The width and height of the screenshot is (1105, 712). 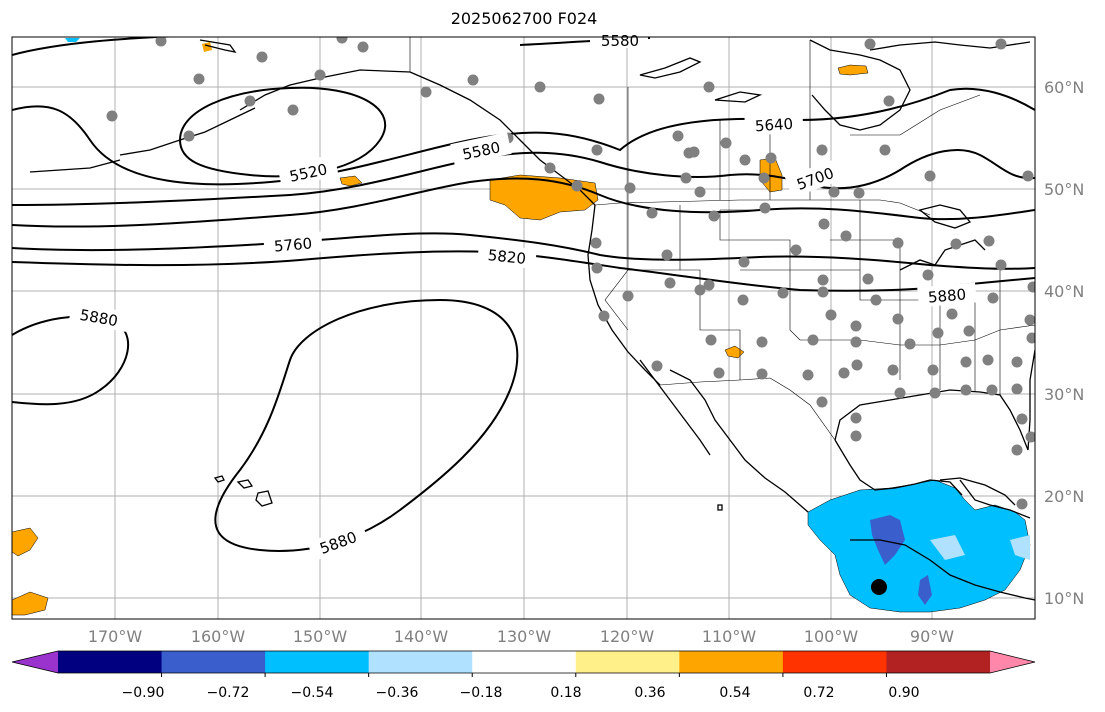 I want to click on colorbar-outline, so click(x=523, y=662).